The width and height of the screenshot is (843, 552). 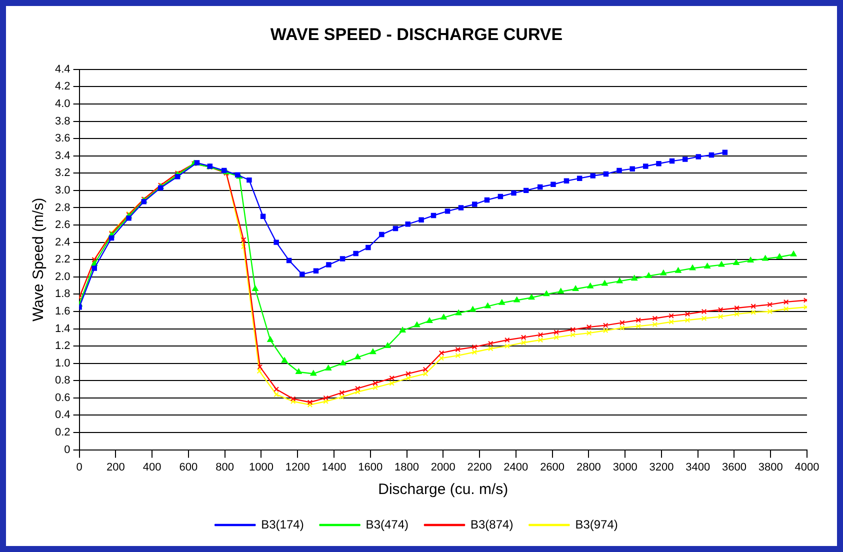 What do you see at coordinates (770, 467) in the screenshot?
I see `x-tick-label: 3800` at bounding box center [770, 467].